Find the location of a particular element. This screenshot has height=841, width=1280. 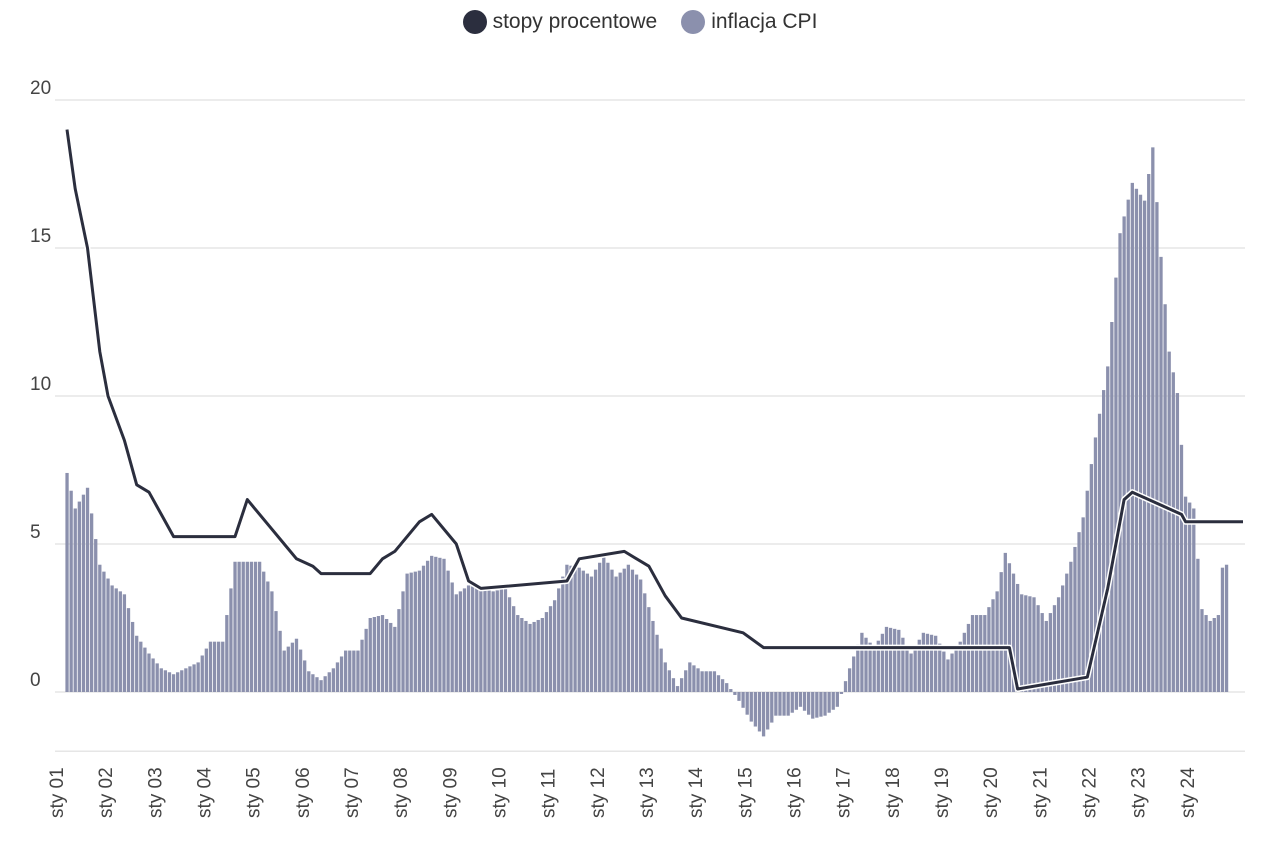

y-tick-label: 15 is located at coordinates (40, 236).